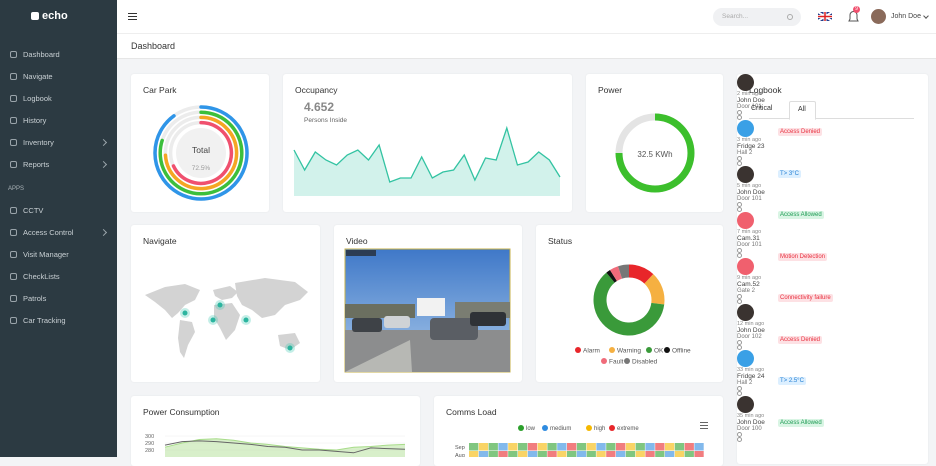 This screenshot has width=936, height=466. What do you see at coordinates (59, 298) in the screenshot?
I see `nav-item: Patrols` at bounding box center [59, 298].